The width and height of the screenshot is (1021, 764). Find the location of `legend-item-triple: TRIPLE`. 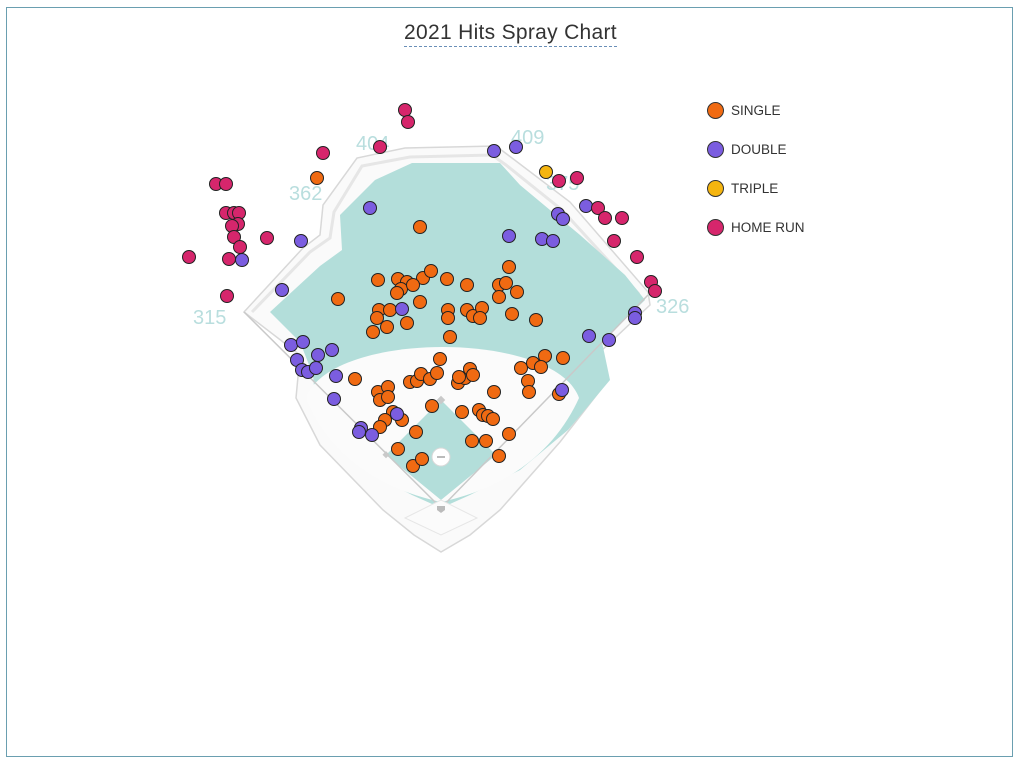

legend-item-triple: TRIPLE is located at coordinates (756, 188).